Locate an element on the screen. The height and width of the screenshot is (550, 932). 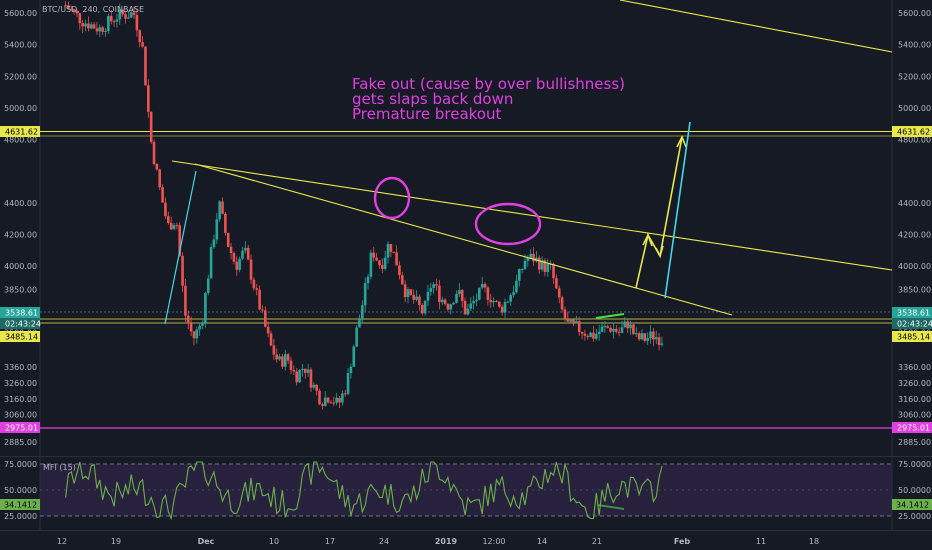
time-tick: 24 is located at coordinates (384, 541).